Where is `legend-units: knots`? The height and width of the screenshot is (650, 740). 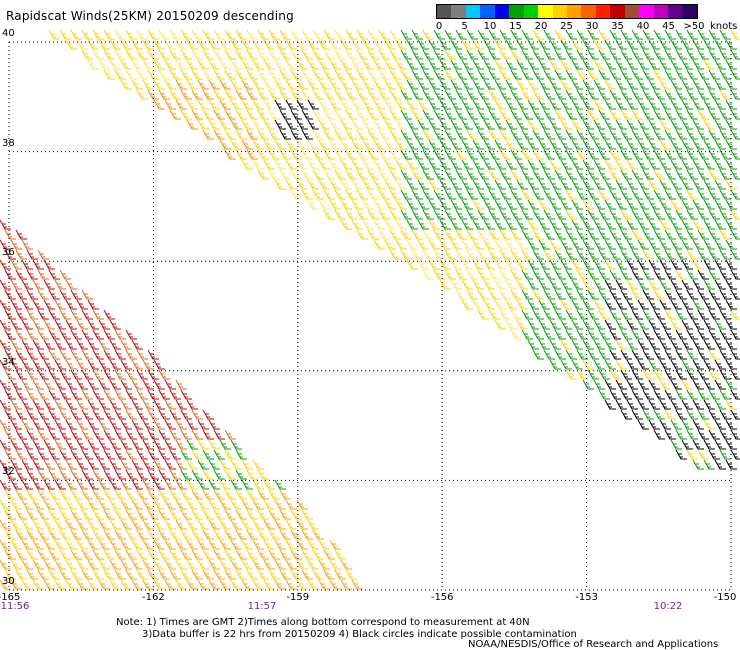 legend-units: knots is located at coordinates (724, 26).